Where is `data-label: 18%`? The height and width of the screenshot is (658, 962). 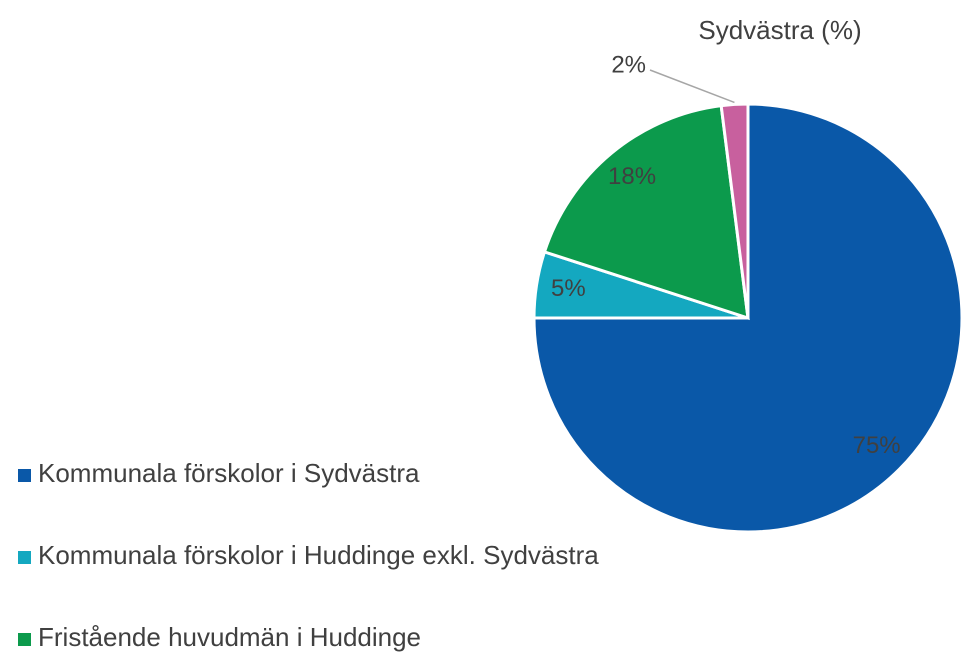
data-label: 18% is located at coordinates (632, 176).